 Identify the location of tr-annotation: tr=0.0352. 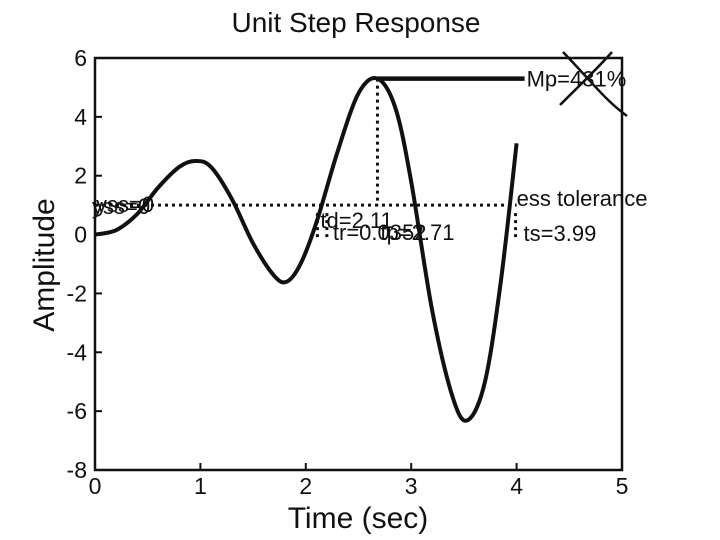
(380, 232).